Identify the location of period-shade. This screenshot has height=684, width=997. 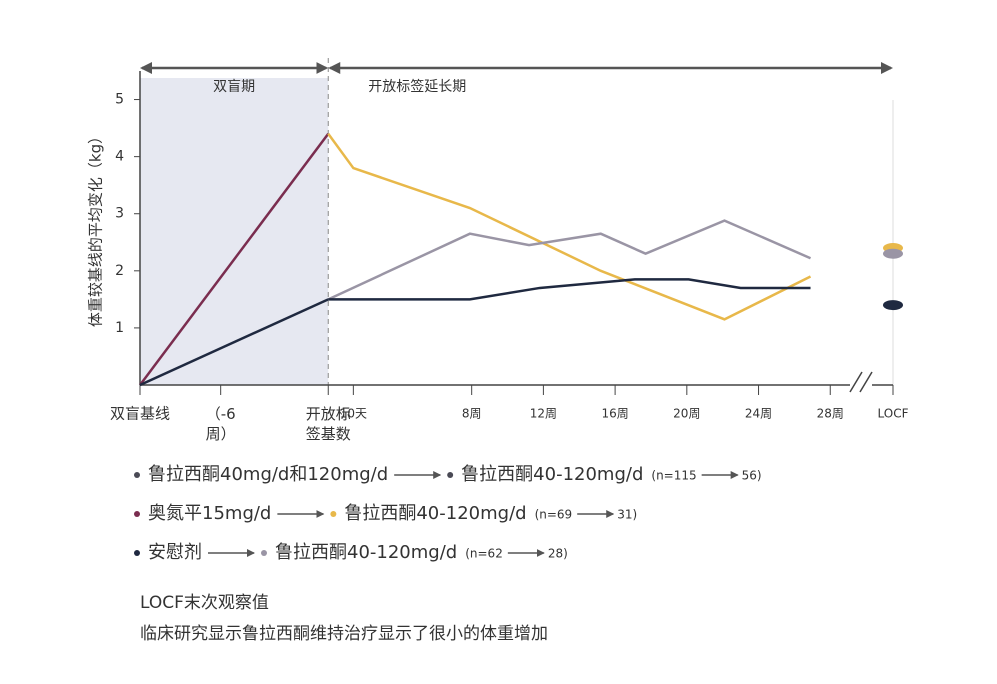
(234, 231).